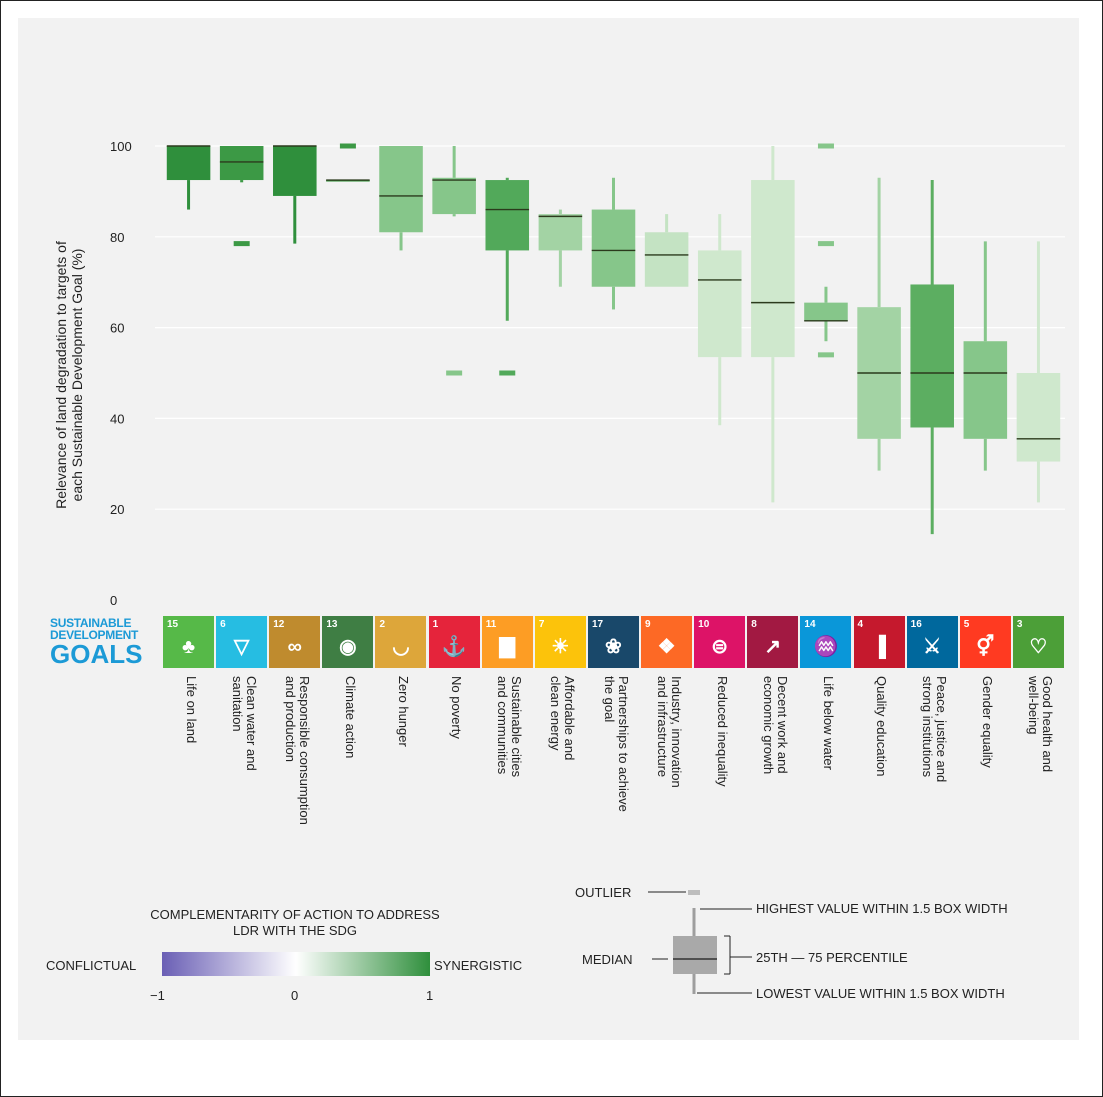 The width and height of the screenshot is (1103, 1097). I want to click on infinity-icon: ∞, so click(294, 647).